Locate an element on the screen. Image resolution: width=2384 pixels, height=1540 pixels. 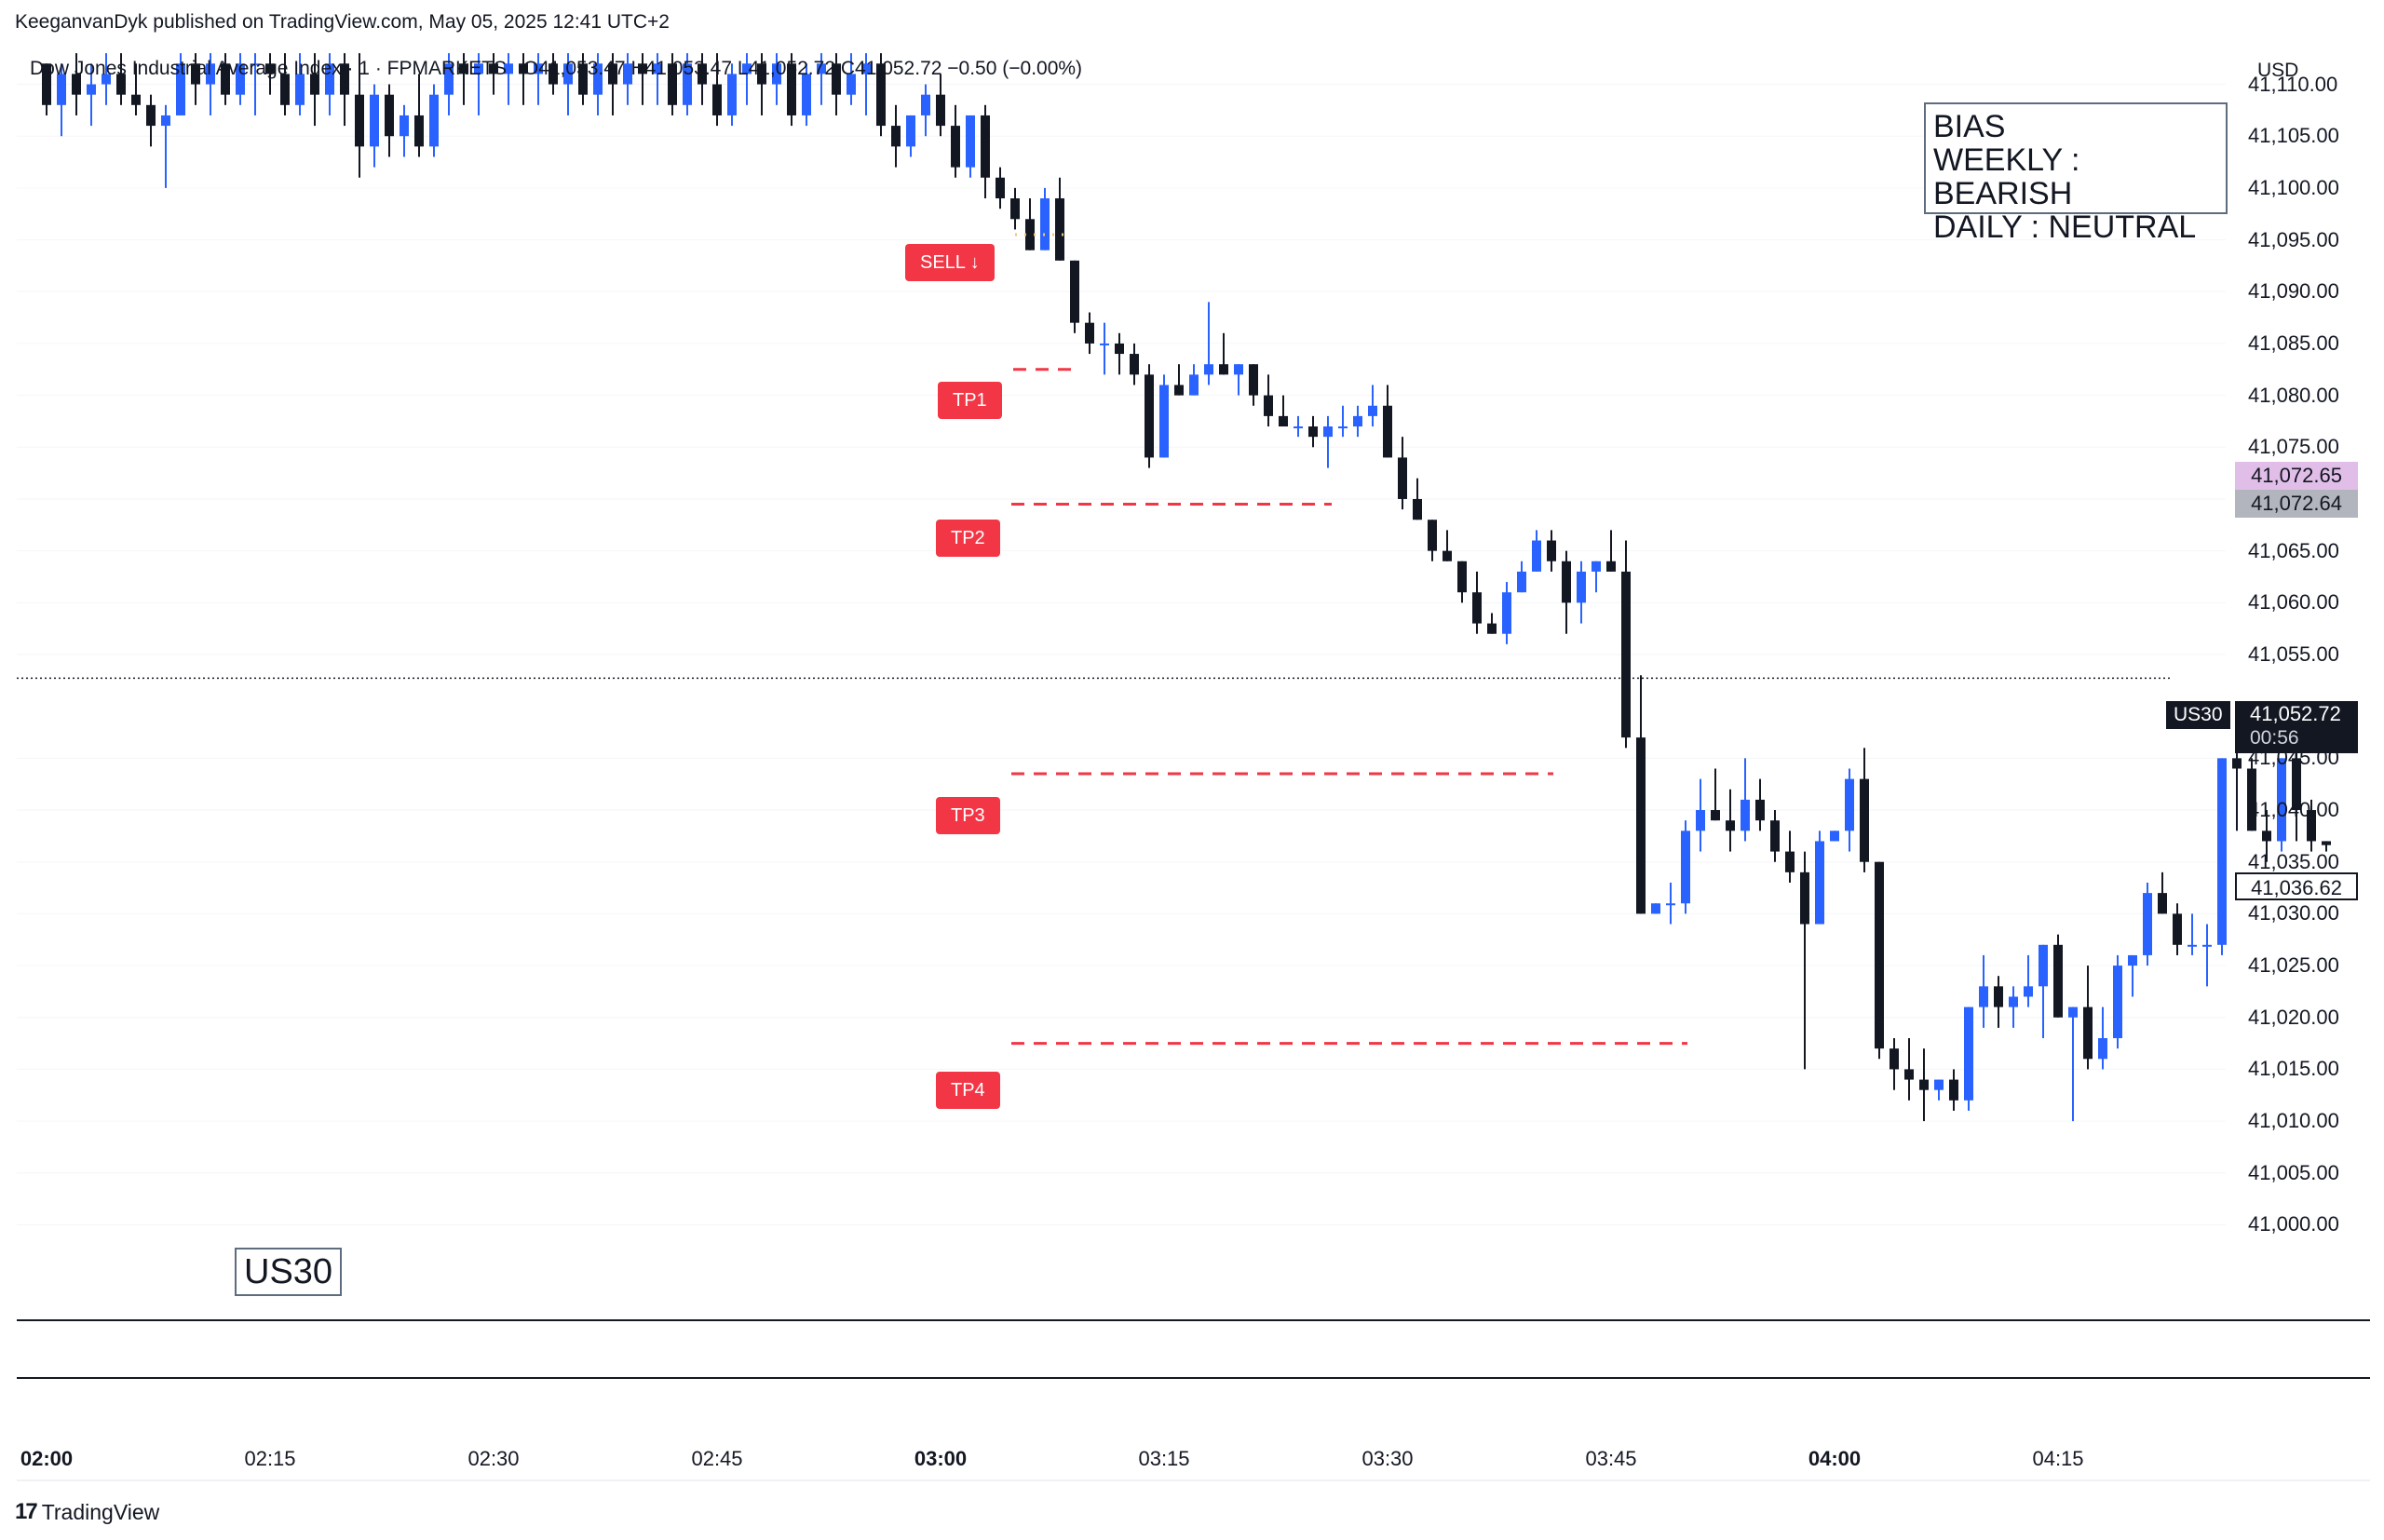
tradingview-brand: 17 TradingView is located at coordinates (87, 1512).